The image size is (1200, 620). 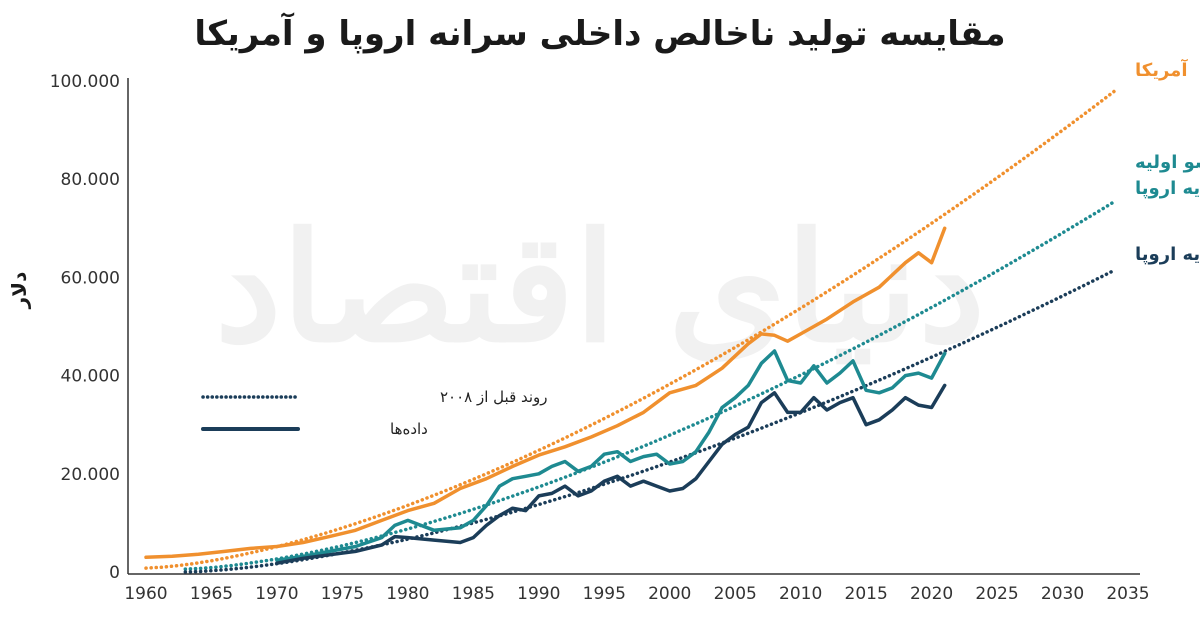 What do you see at coordinates (90, 377) in the screenshot?
I see `y-tick-label: 40.000` at bounding box center [90, 377].